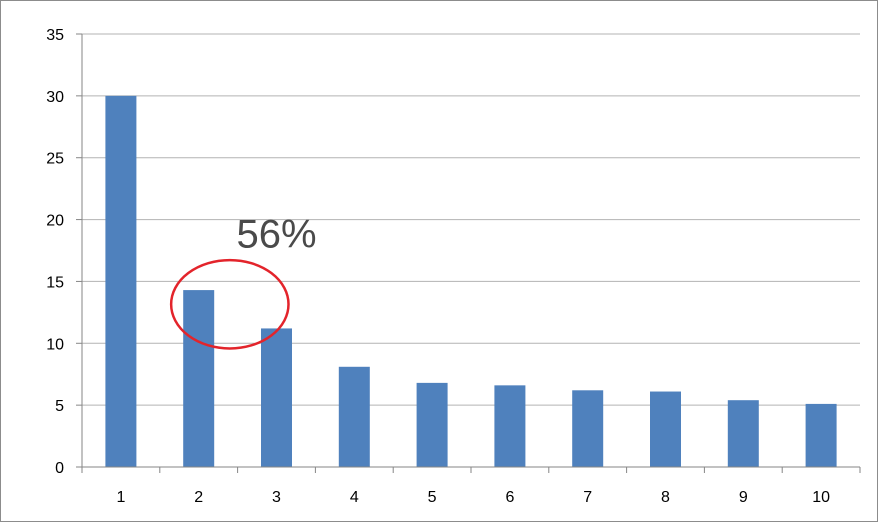  What do you see at coordinates (473, 497) in the screenshot?
I see `x-tick-labels: 1 2 3 4 5 6 7 8 9 10` at bounding box center [473, 497].